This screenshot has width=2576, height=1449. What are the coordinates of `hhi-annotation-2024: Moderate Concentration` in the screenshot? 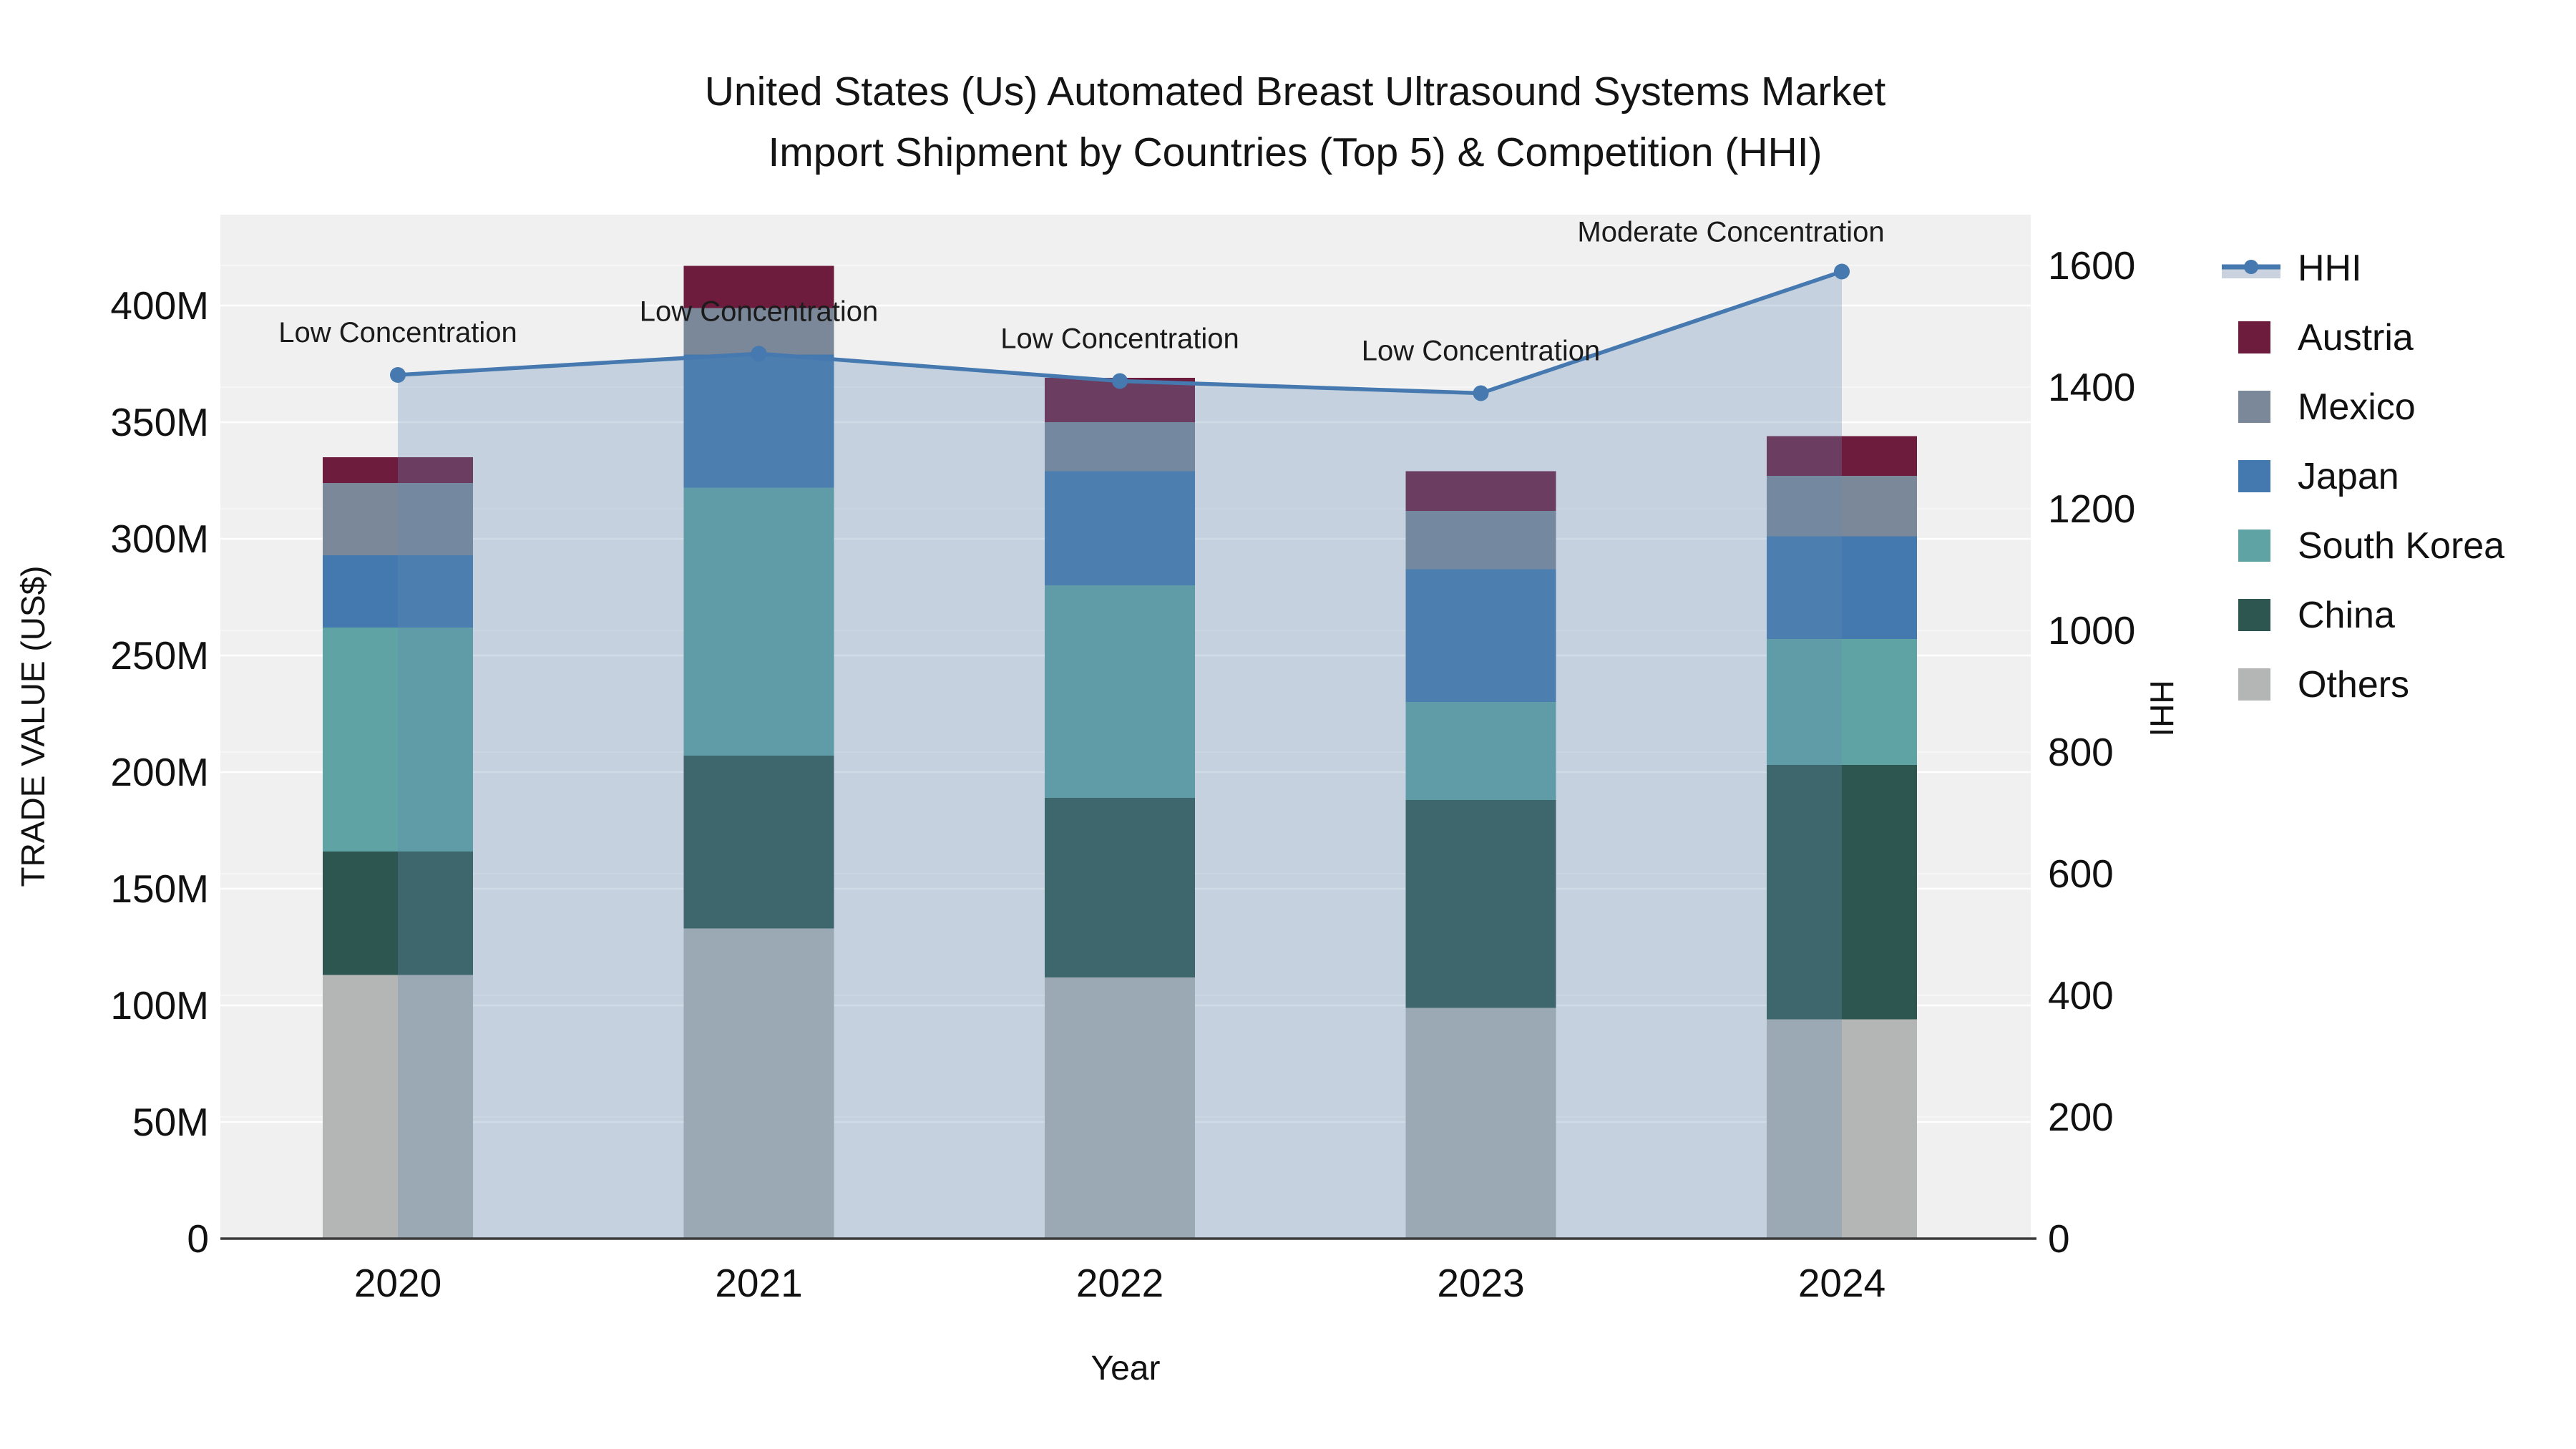 It's located at (1730, 232).